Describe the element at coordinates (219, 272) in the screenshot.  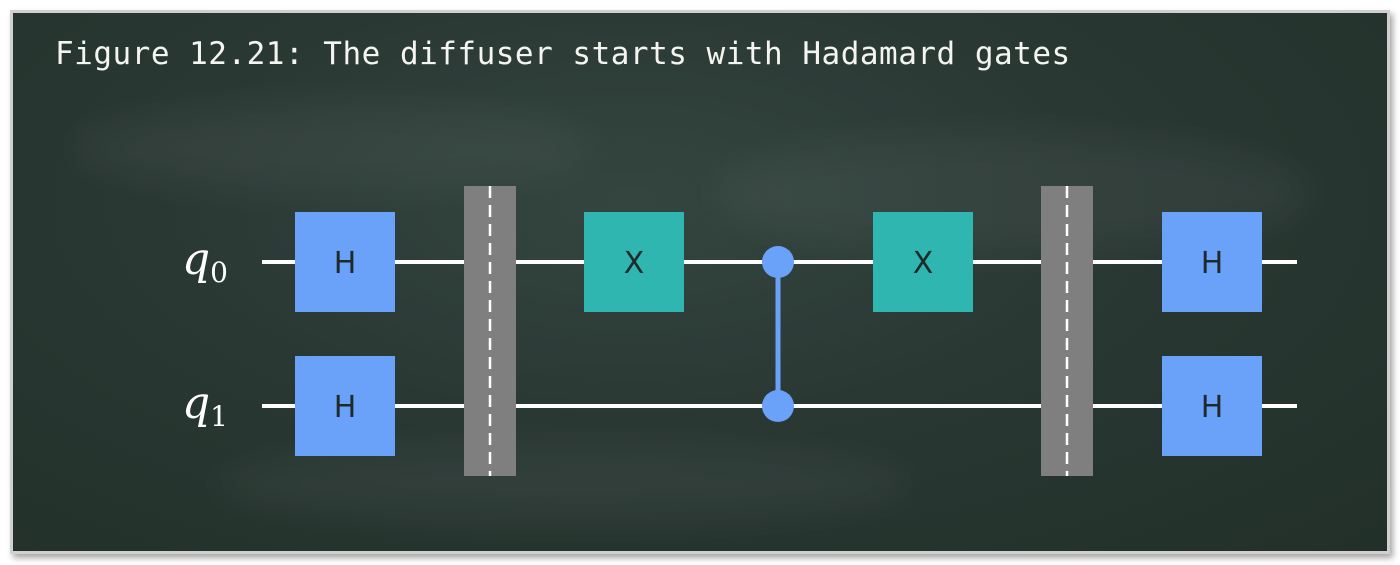
I see `qubit-label-sub: 0` at that location.